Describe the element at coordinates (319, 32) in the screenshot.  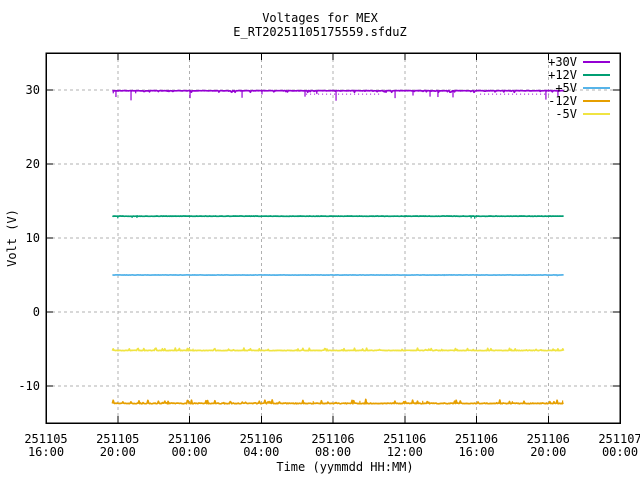
I see `chart-subtitle: E_RT20251105175559.sfduZ` at that location.